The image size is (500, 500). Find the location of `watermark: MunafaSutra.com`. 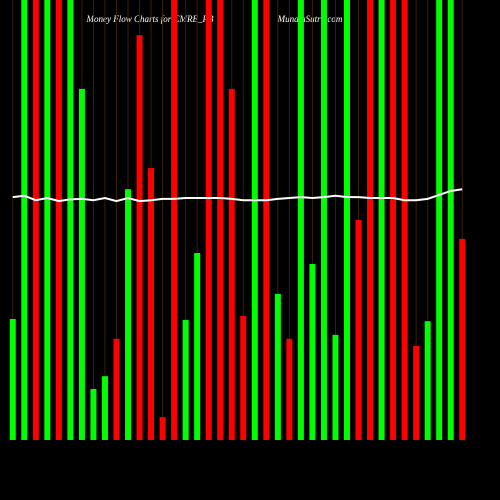

watermark: MunafaSutra.com is located at coordinates (310, 19).